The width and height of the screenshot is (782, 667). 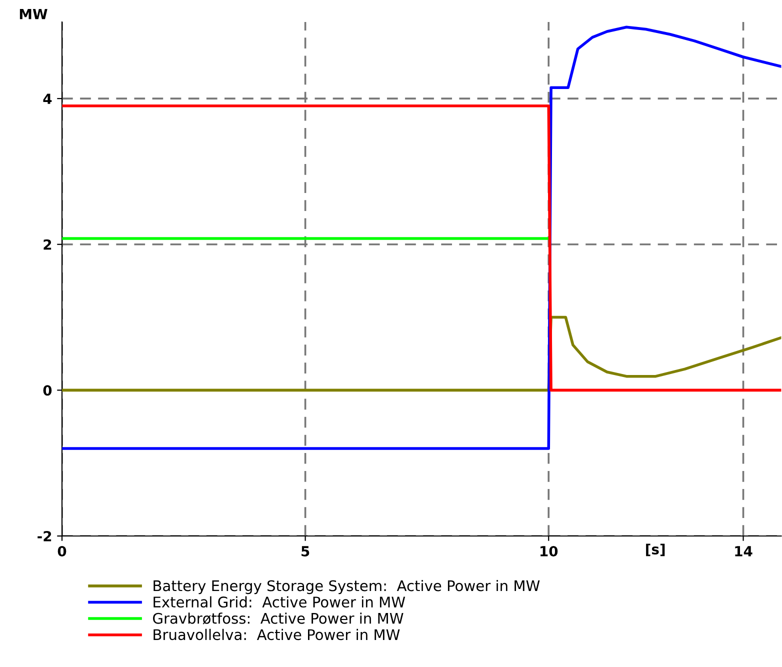 What do you see at coordinates (34, 14) in the screenshot?
I see `y-axis-title: MW` at bounding box center [34, 14].